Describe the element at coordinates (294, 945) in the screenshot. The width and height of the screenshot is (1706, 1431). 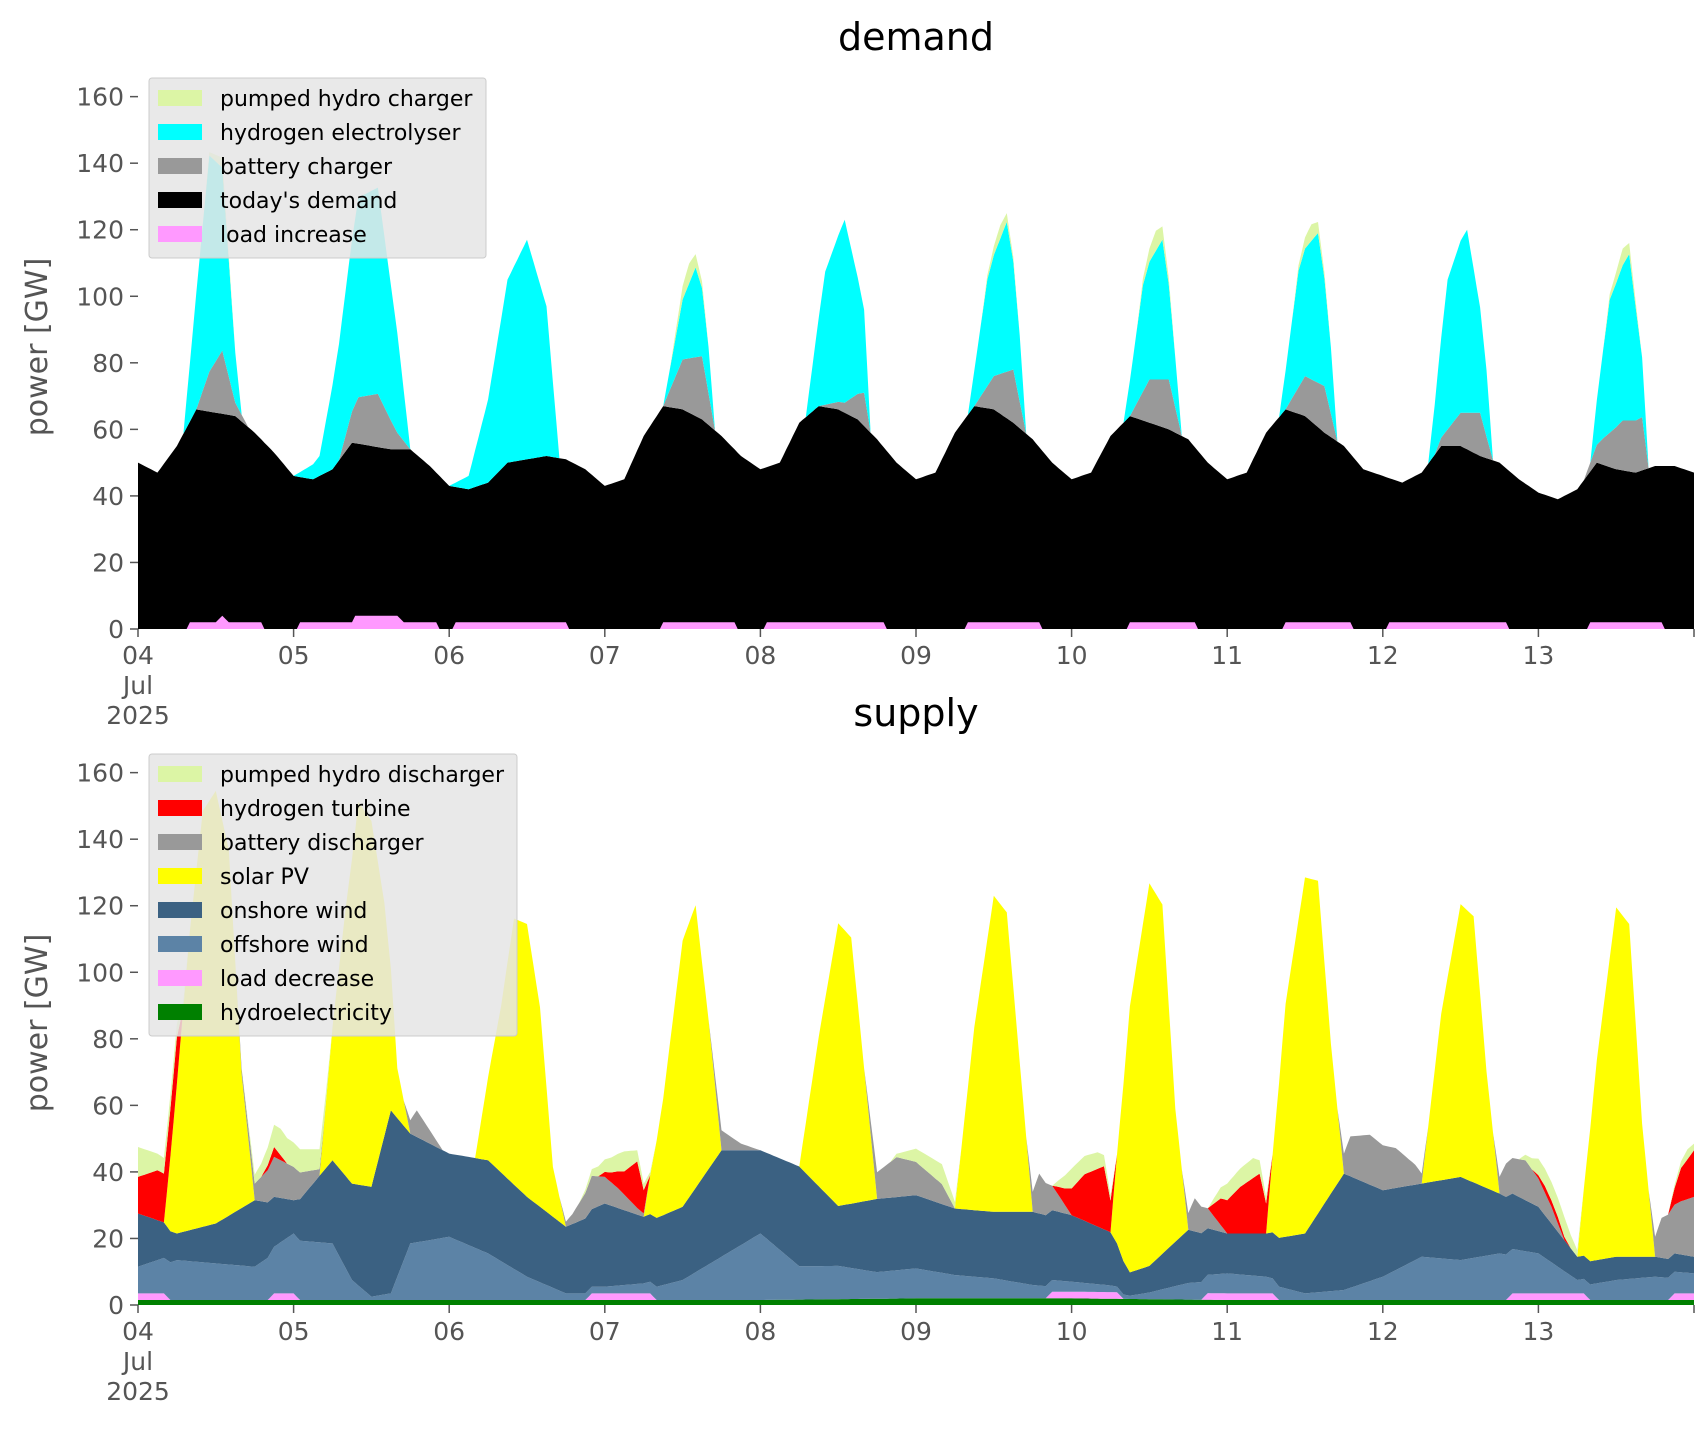
I see `supply-legend-label-offshore-wind: offshore wind` at that location.